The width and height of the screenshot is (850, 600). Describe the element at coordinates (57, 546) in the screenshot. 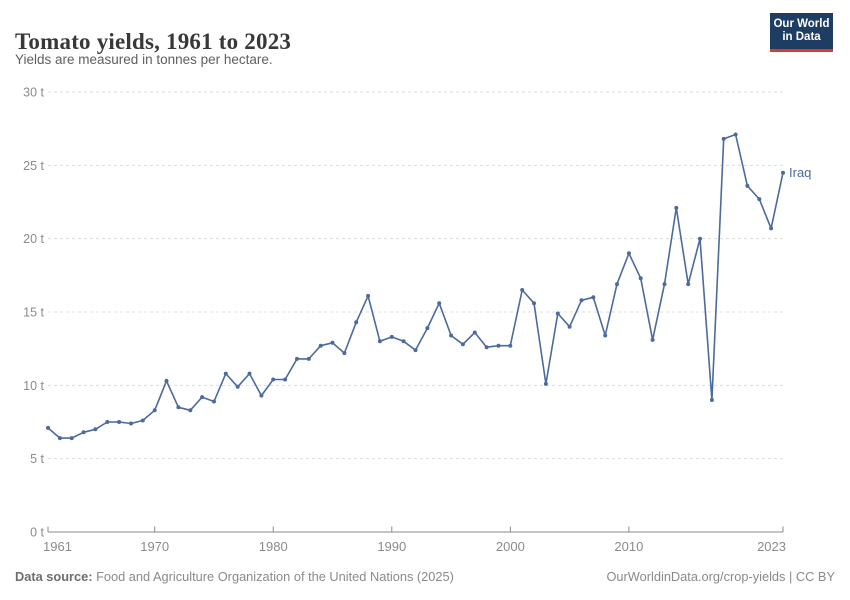

I see `x-axis-tick-label: 1961` at that location.